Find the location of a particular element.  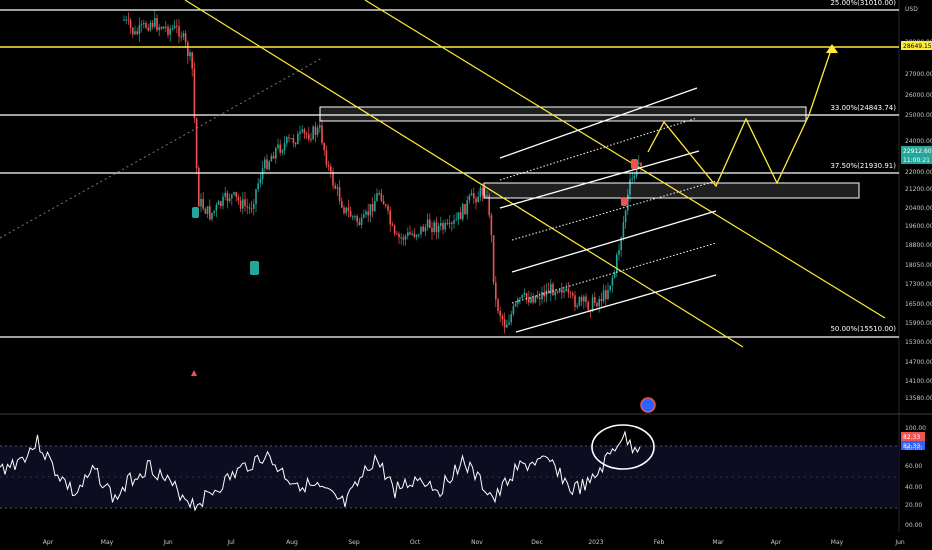

event-icon is located at coordinates (648, 405).